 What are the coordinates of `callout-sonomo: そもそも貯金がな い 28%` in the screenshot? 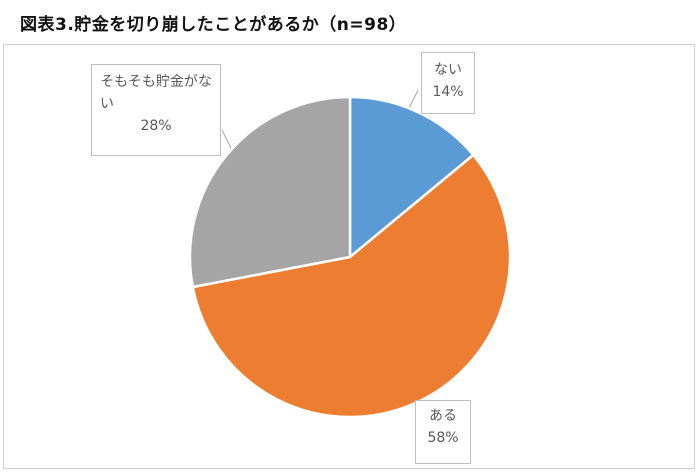 It's located at (156, 110).